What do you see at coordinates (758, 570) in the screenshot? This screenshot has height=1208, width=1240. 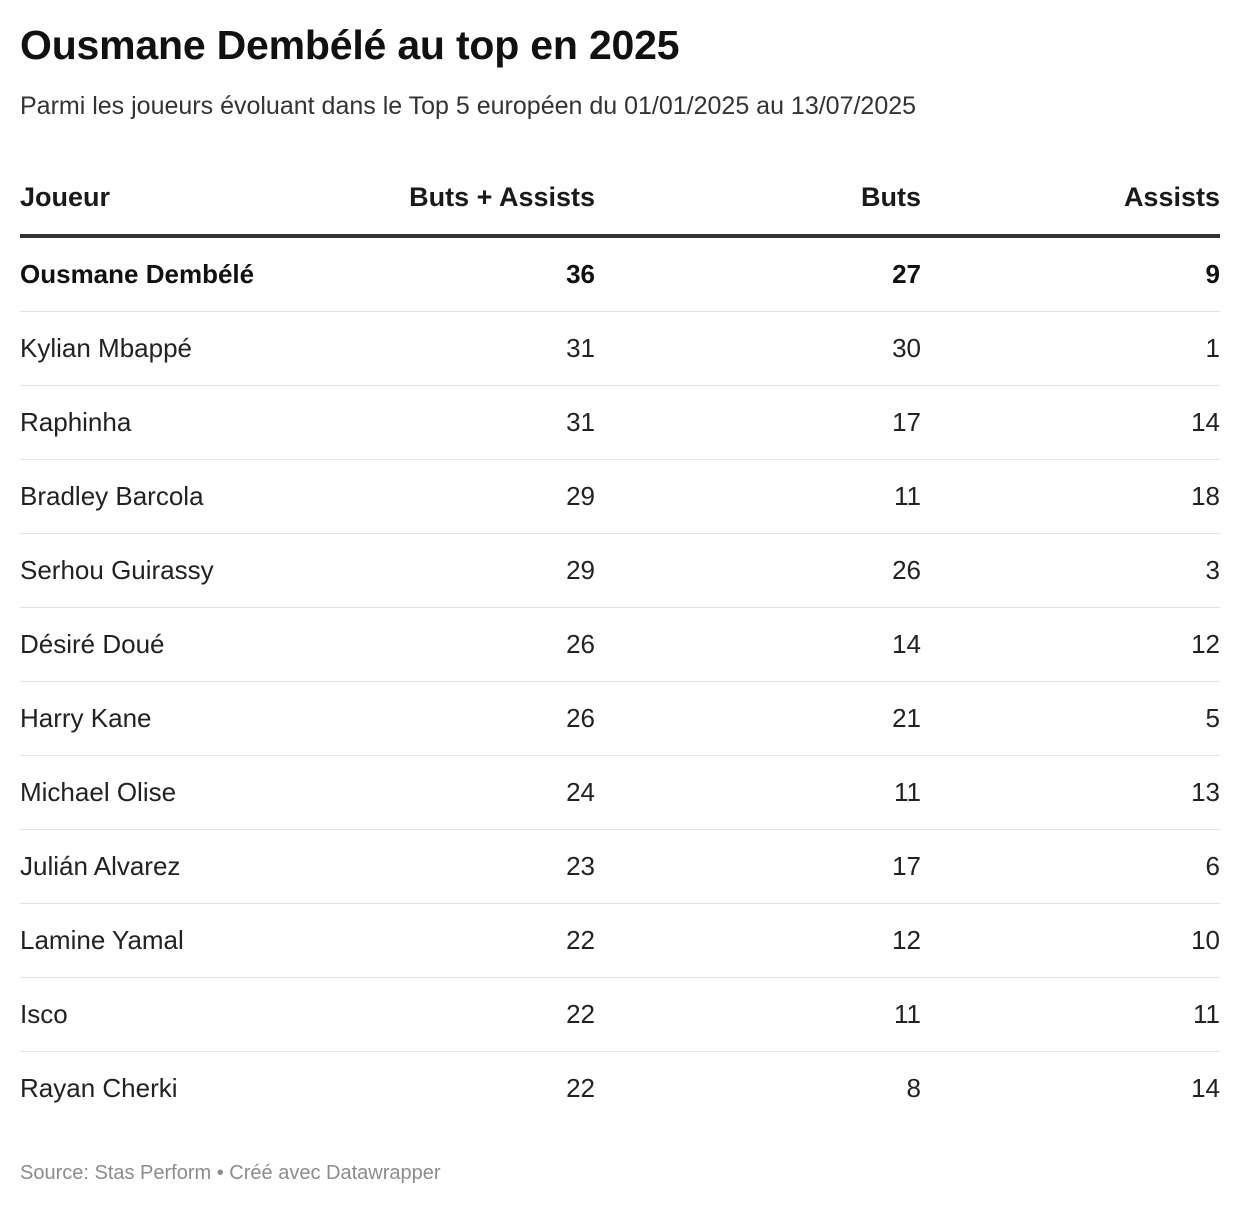 I see `cell-goals: 26` at bounding box center [758, 570].